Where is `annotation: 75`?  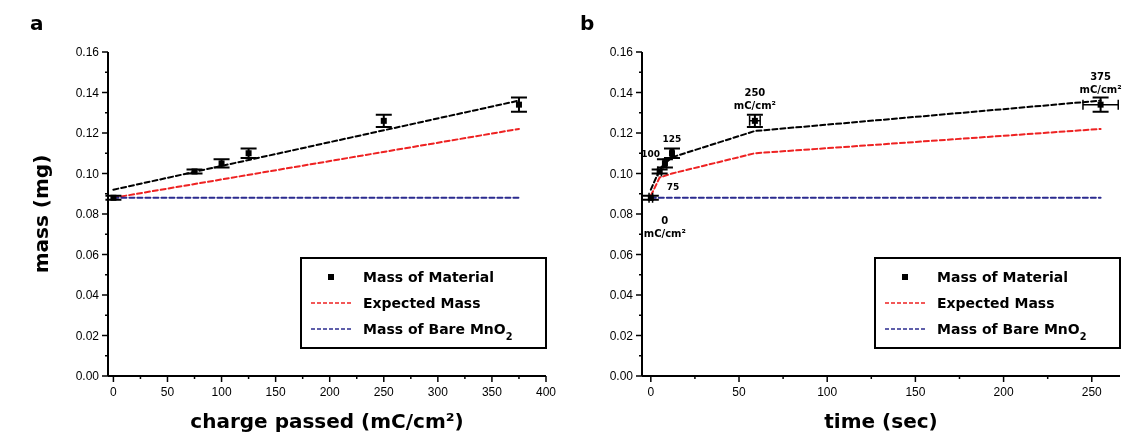 annotation: 75 is located at coordinates (673, 187).